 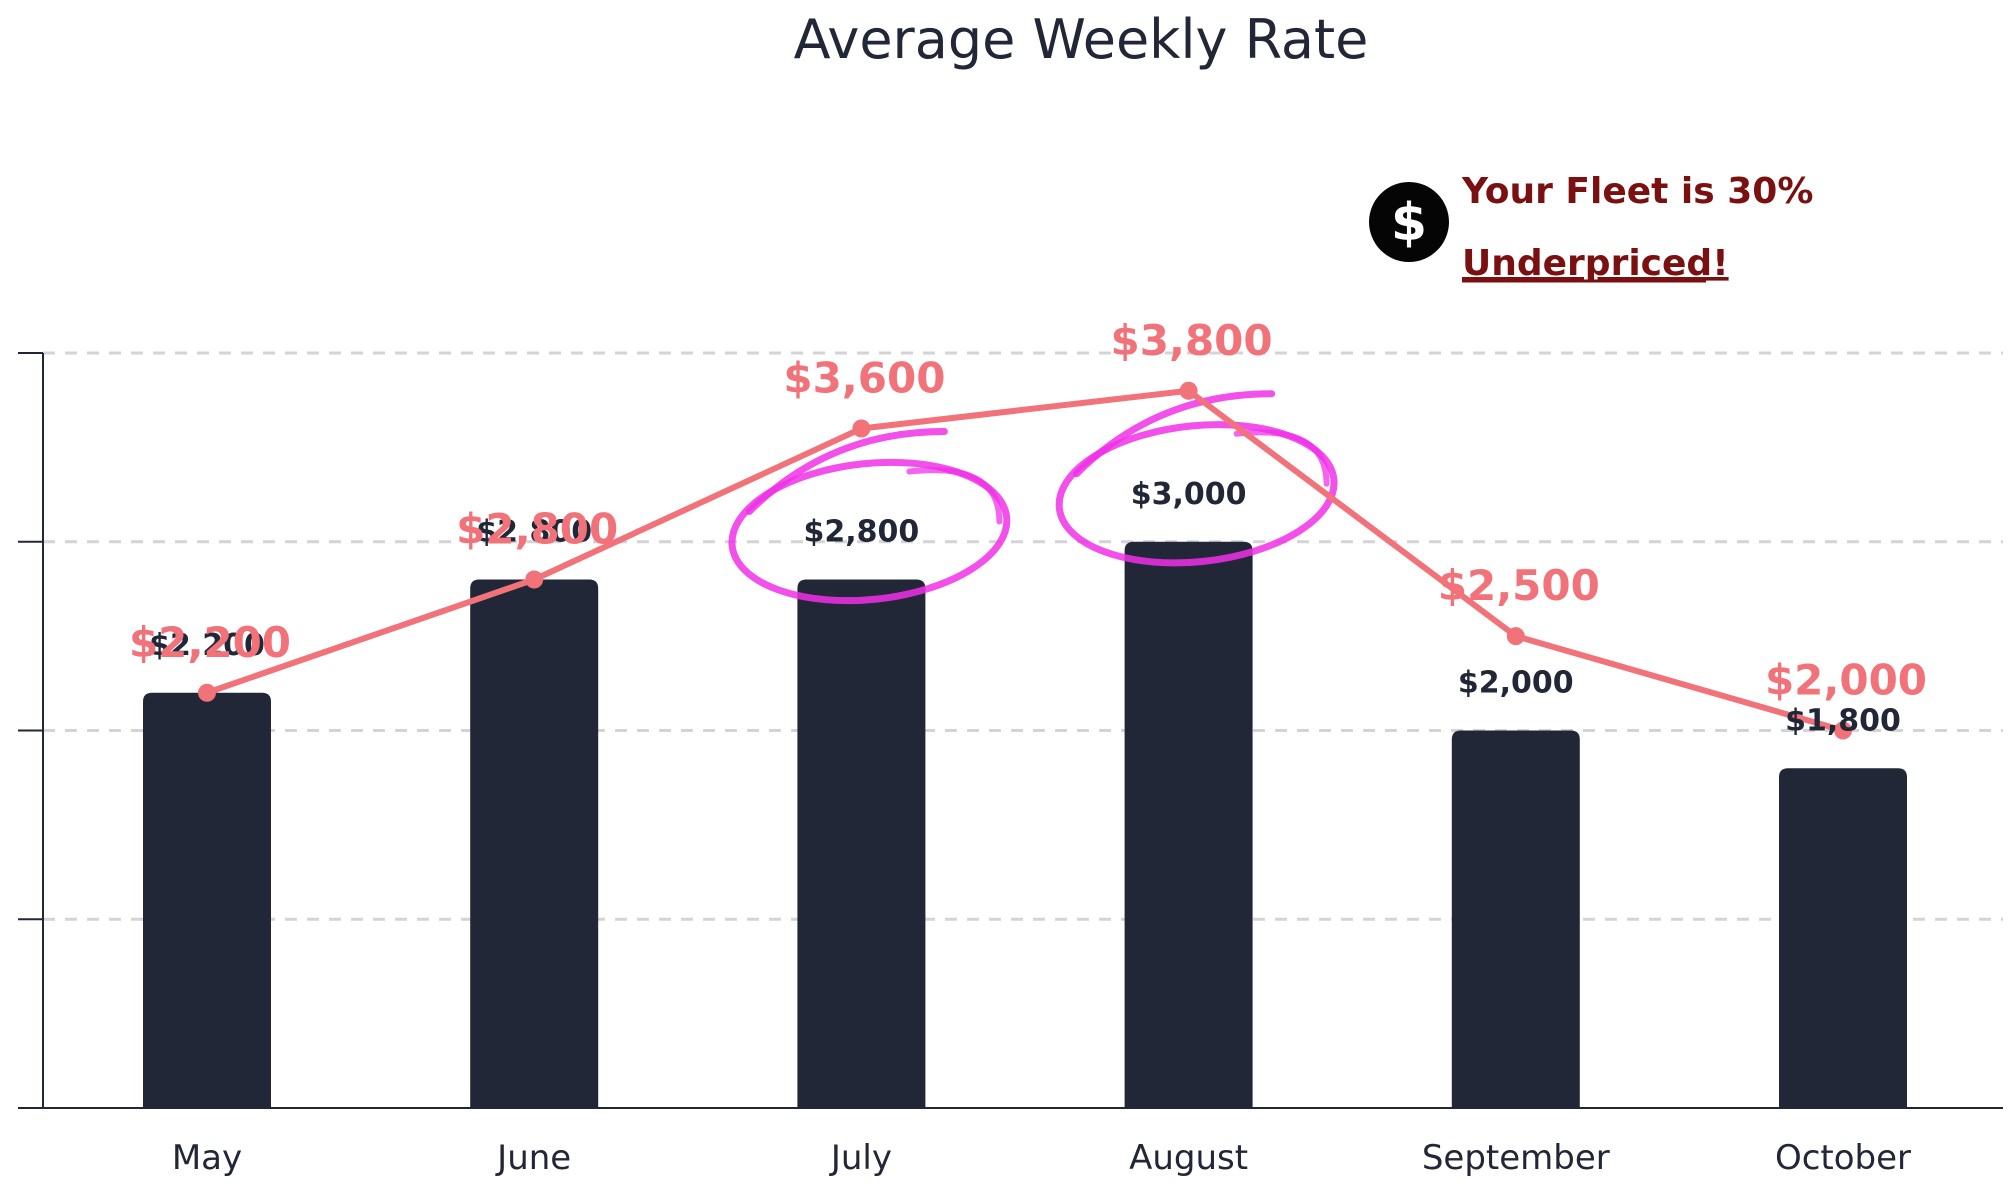 I want to click on line-point-june, so click(x=534, y=579).